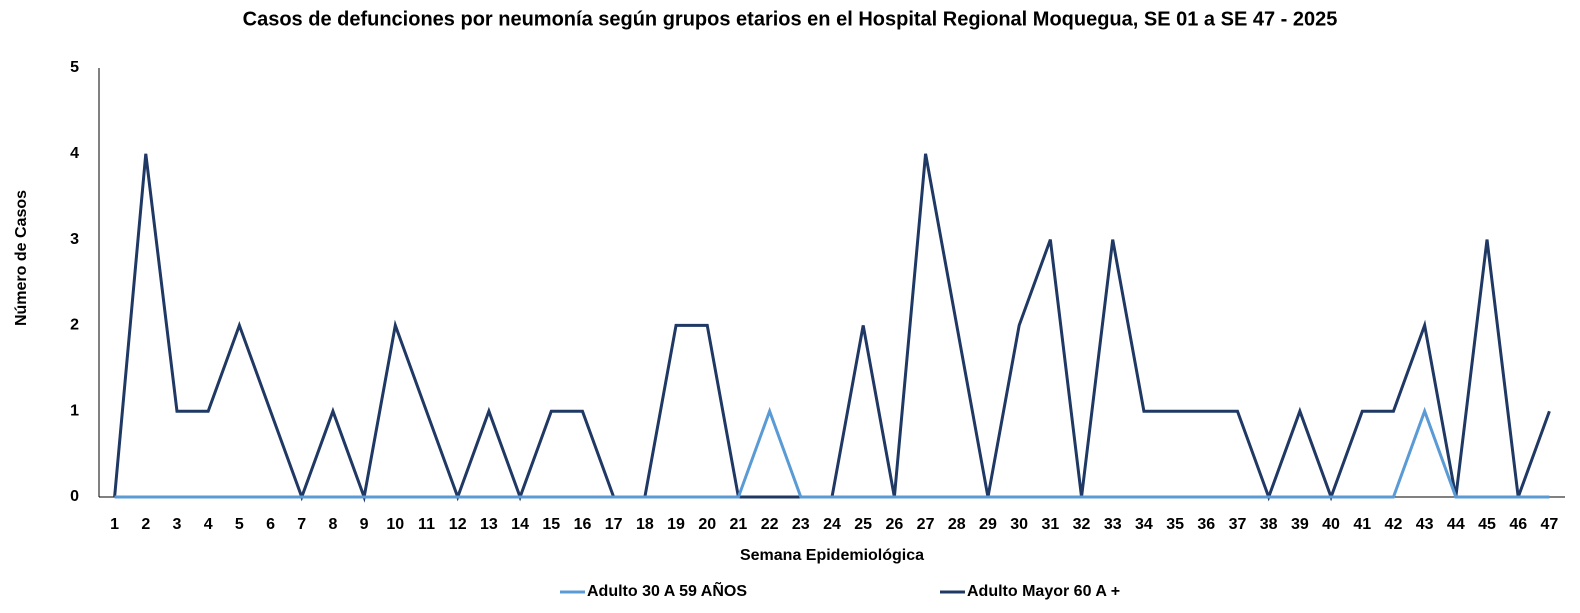  Describe the element at coordinates (645, 524) in the screenshot. I see `x-tick-label: 18` at that location.